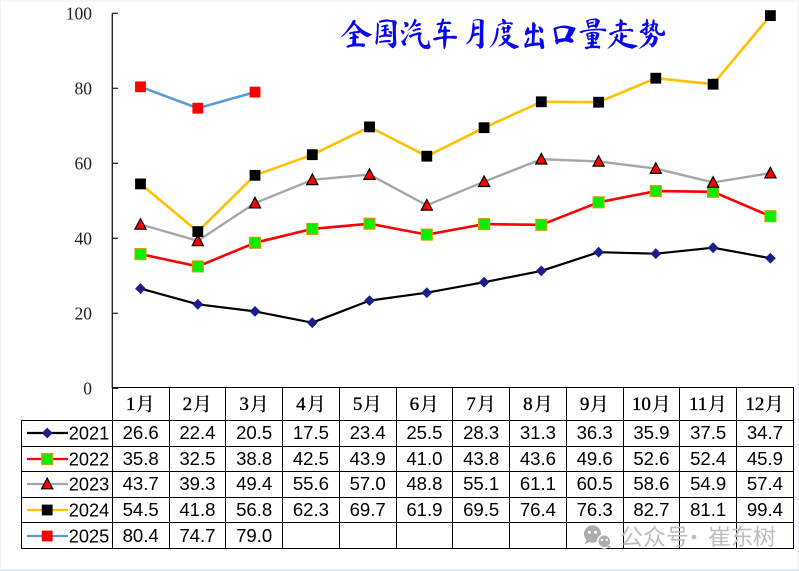  What do you see at coordinates (84, 88) in the screenshot?
I see `svg-text: 80` at bounding box center [84, 88].